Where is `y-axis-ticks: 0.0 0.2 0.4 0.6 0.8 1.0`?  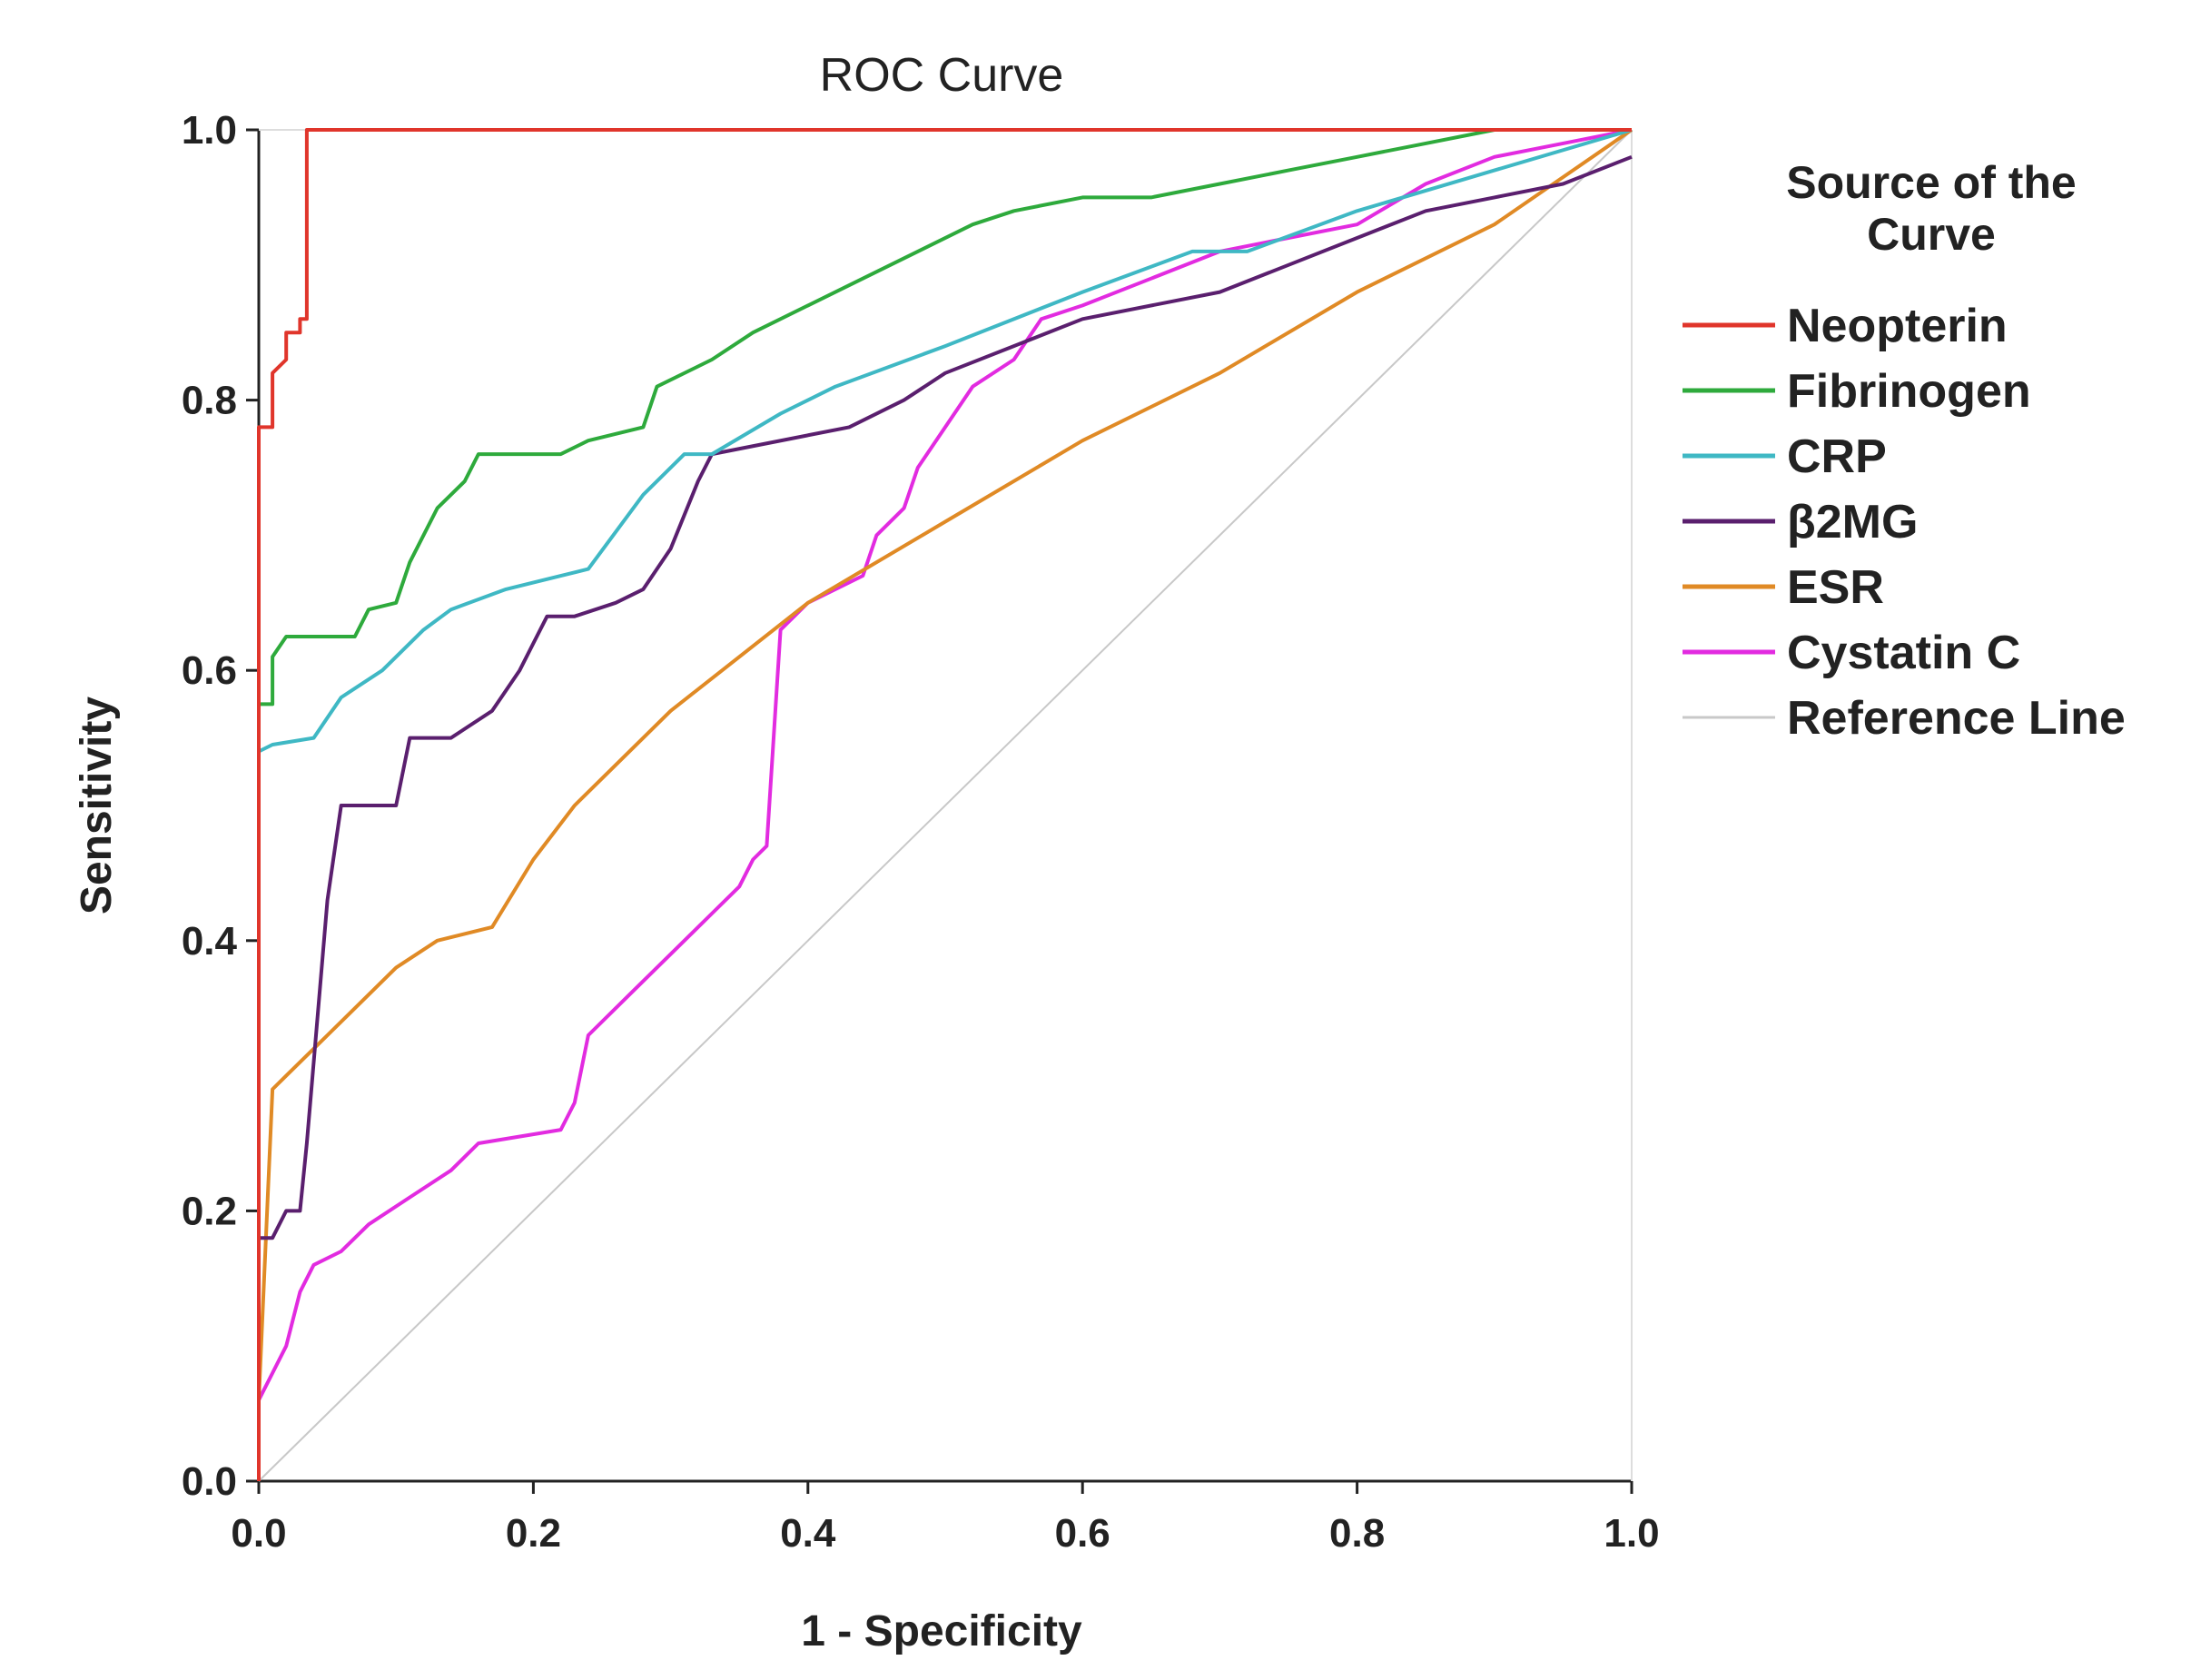 y-axis-ticks: 0.0 0.2 0.4 0.6 0.8 1.0 is located at coordinates (220, 806).